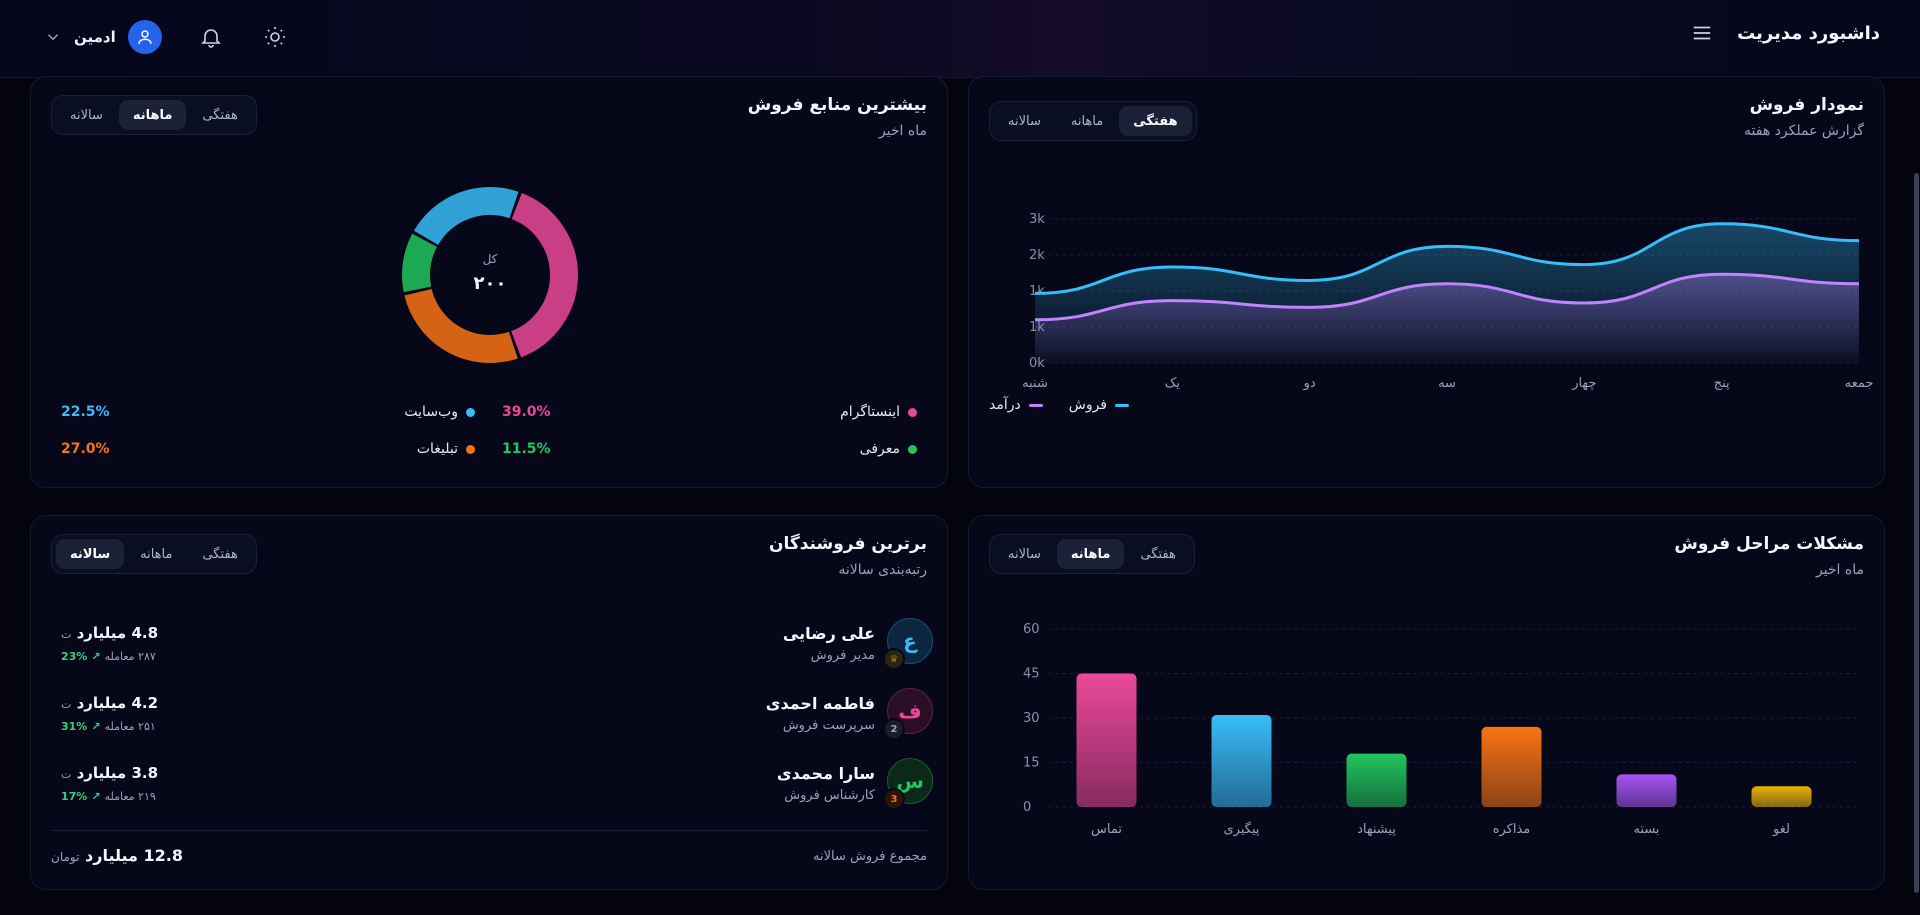 Image resolution: width=1920 pixels, height=915 pixels. Describe the element at coordinates (1447, 383) in the screenshot. I see `x-tick-label: سه` at that location.